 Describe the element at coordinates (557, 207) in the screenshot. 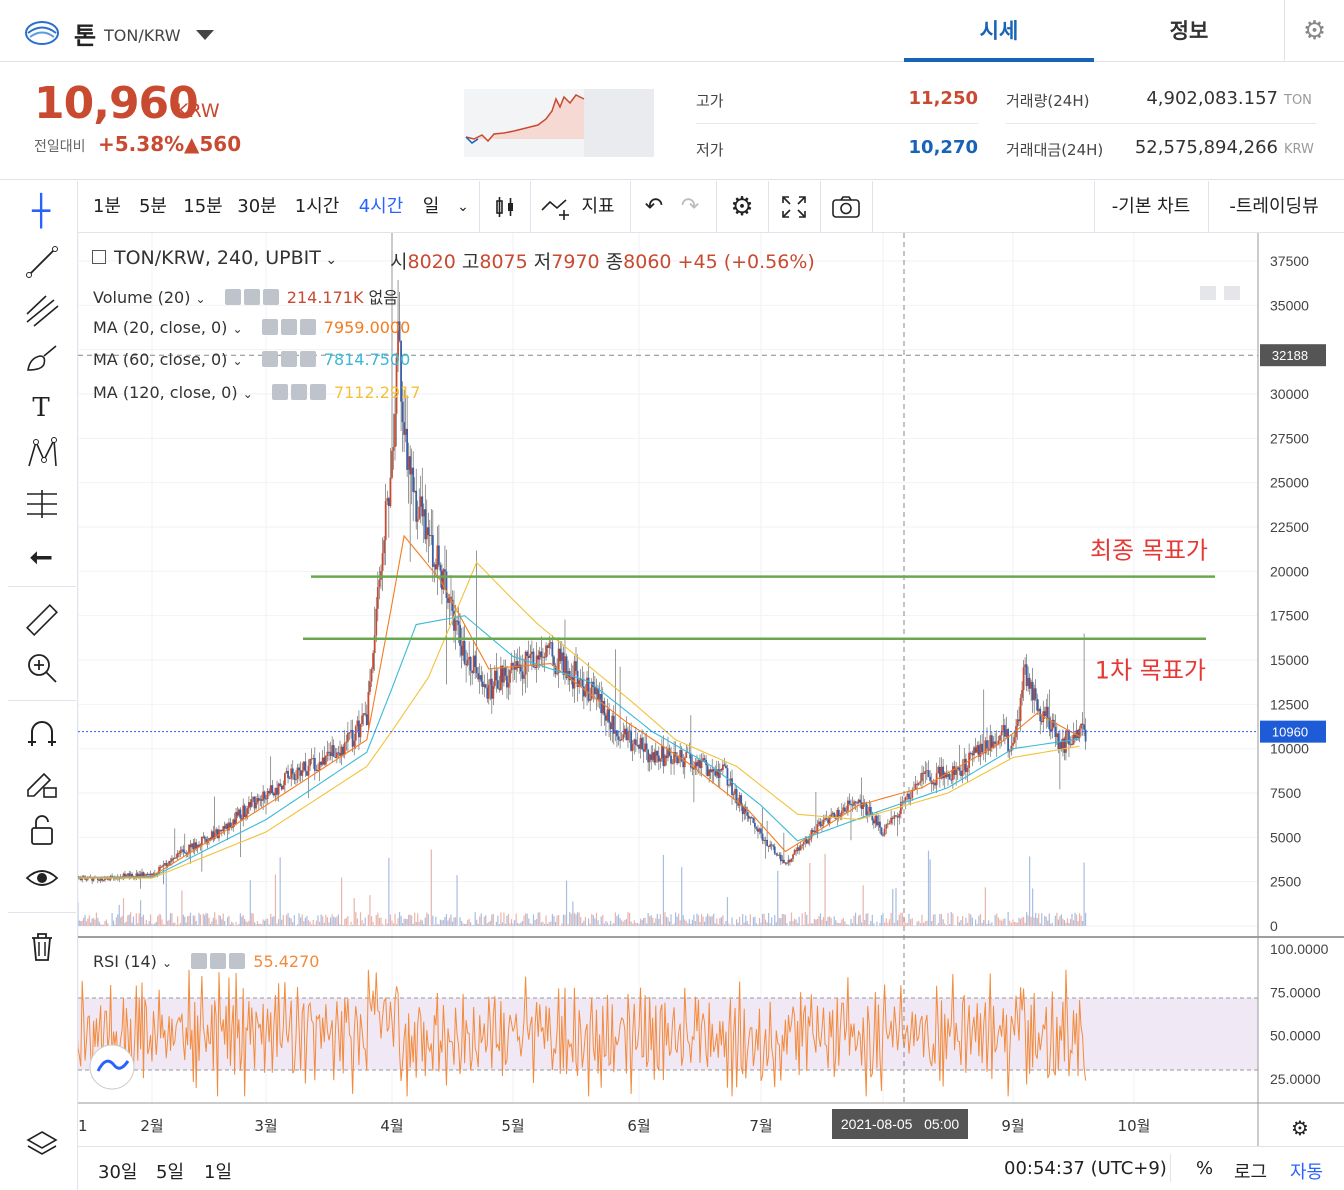

I see `indicator-icon` at that location.